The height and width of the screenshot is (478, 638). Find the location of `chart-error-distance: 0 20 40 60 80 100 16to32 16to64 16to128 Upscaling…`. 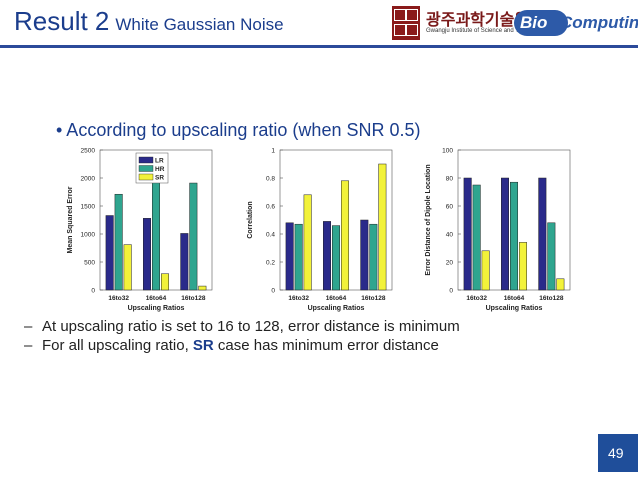

chart-error-distance: 0 20 40 60 80 100 16to32 16to64 16to128 Upscaling… is located at coordinates (493, 232).